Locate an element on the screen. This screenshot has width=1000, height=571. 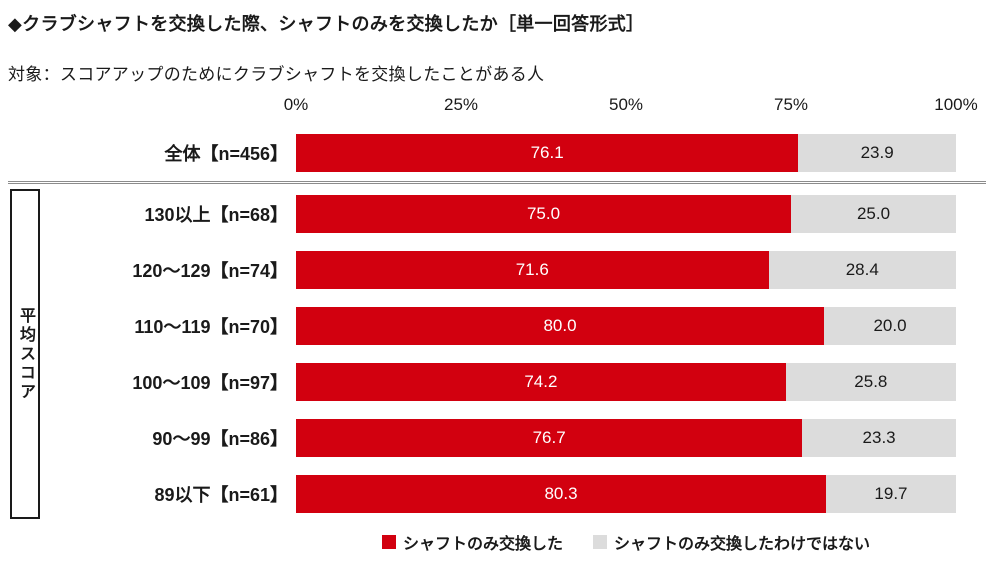
bar-segment-gray: 25.8 is located at coordinates (870, 382).